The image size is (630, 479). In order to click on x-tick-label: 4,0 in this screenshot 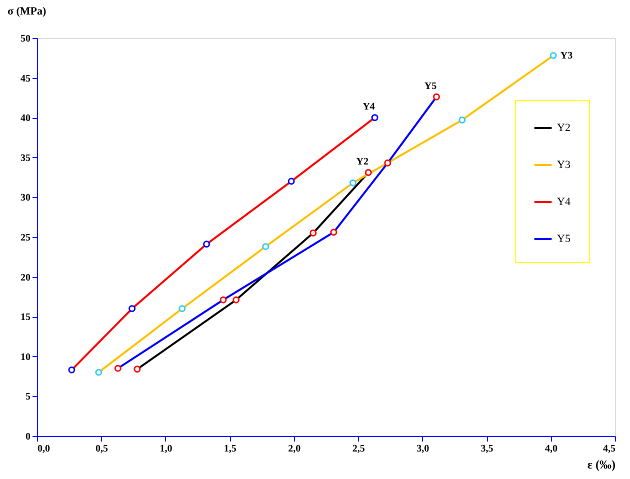, I will do `click(551, 449)`.